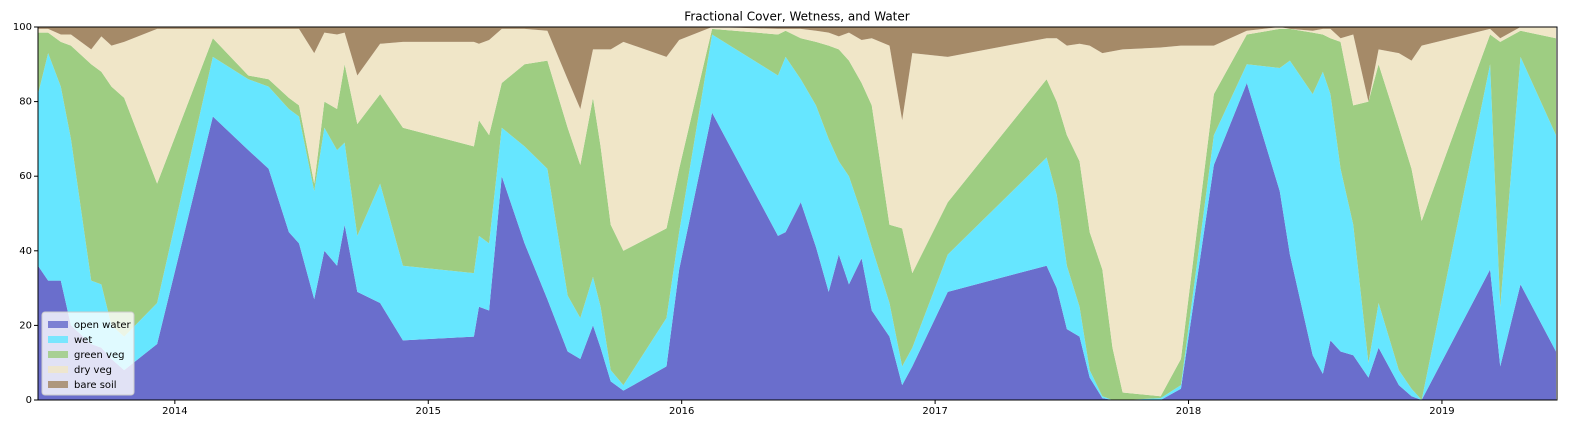 Image resolution: width=1584 pixels, height=436 pixels. What do you see at coordinates (25, 176) in the screenshot?
I see `y-tick-label: 60` at bounding box center [25, 176].